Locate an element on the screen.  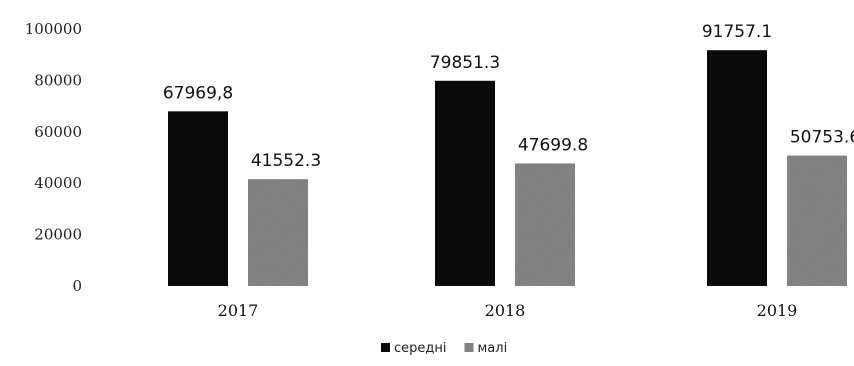
data-label: 41552.3 is located at coordinates (286, 161).